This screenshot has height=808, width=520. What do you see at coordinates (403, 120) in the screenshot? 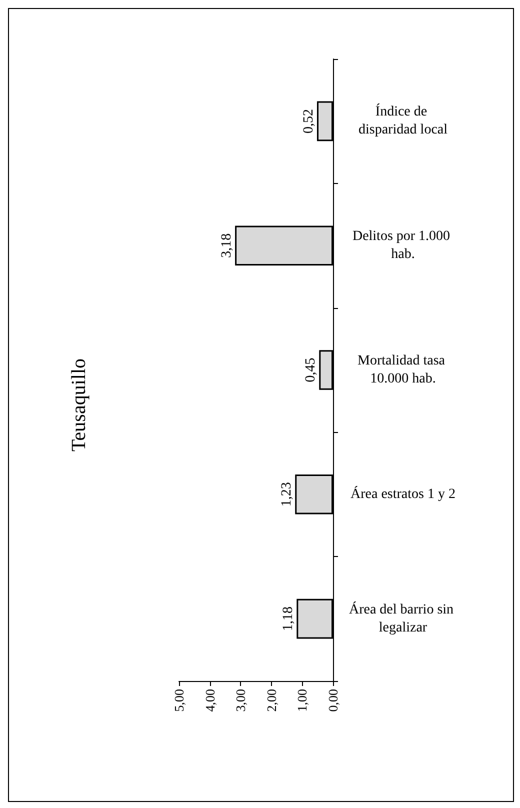
I see `y-tick-label: Índice de disparidad local` at bounding box center [403, 120].